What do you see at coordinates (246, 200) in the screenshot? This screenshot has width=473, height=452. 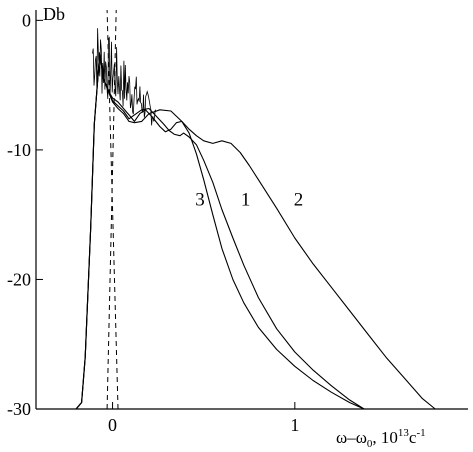 I see `series-label-1: 1` at bounding box center [246, 200].